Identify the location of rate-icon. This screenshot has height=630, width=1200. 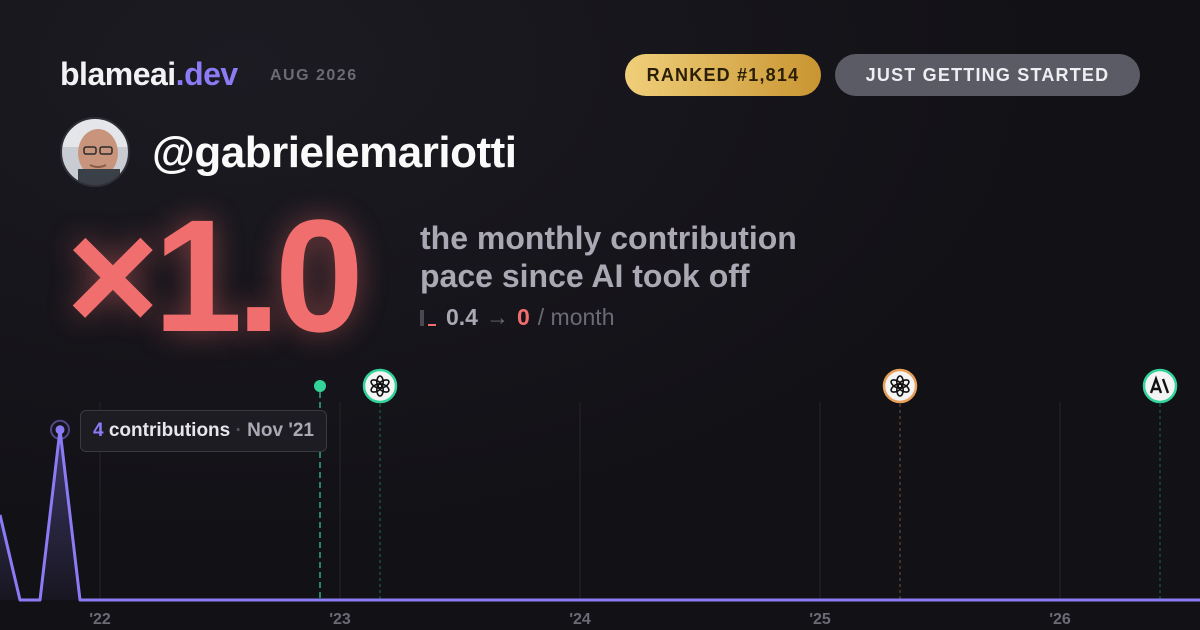
(428, 317).